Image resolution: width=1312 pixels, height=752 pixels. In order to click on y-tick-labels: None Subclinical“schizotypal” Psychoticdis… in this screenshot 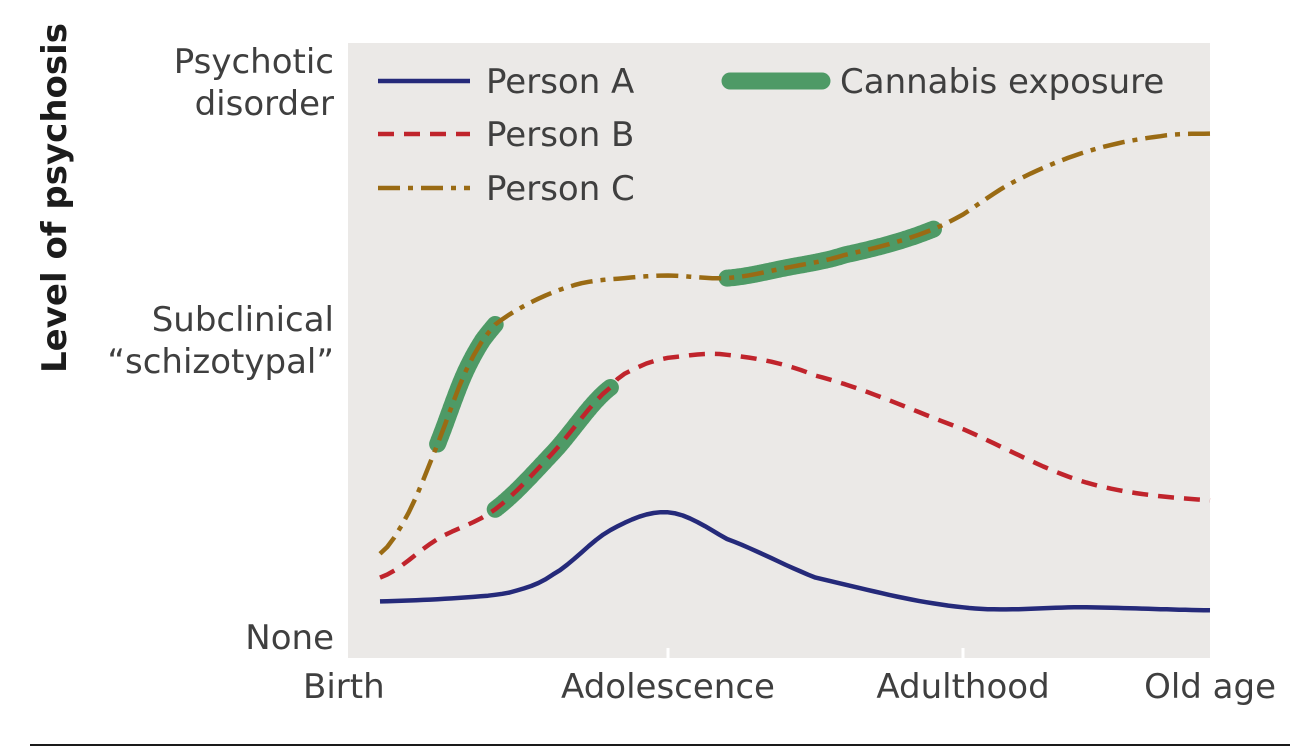, I will do `click(220, 350)`.